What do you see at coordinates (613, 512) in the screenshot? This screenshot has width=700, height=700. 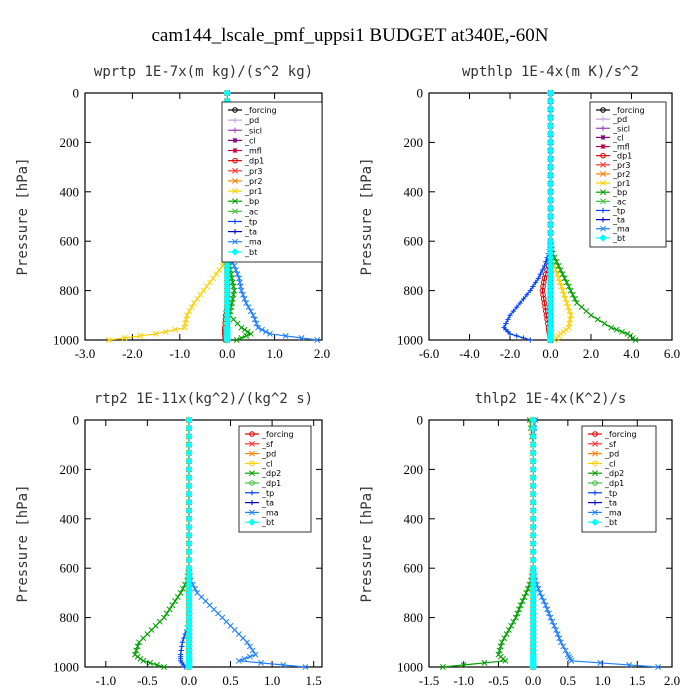 I see `legend-entry: _ma` at bounding box center [613, 512].